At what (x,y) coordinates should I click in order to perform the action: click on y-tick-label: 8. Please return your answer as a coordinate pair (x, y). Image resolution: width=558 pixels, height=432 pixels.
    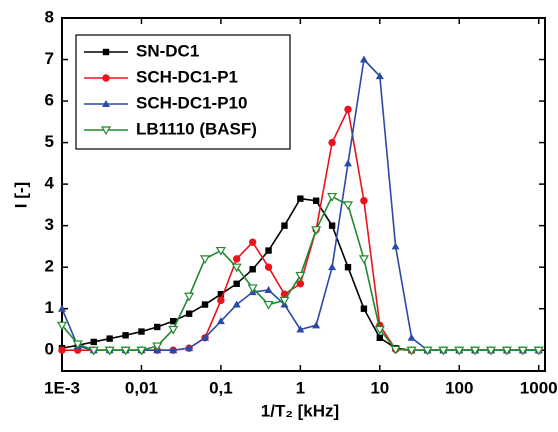
    Looking at the image, I should click on (49, 16).